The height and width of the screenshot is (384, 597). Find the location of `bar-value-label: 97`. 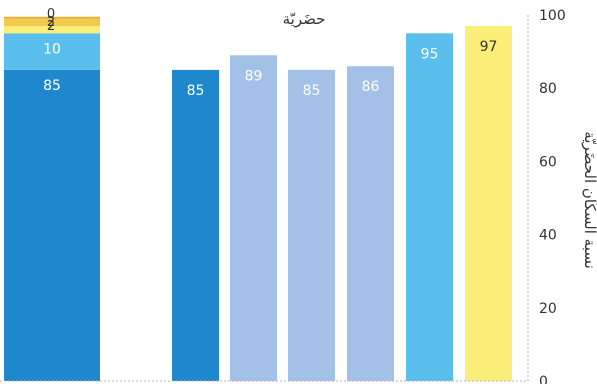

bar-value-label: 97 is located at coordinates (489, 47).